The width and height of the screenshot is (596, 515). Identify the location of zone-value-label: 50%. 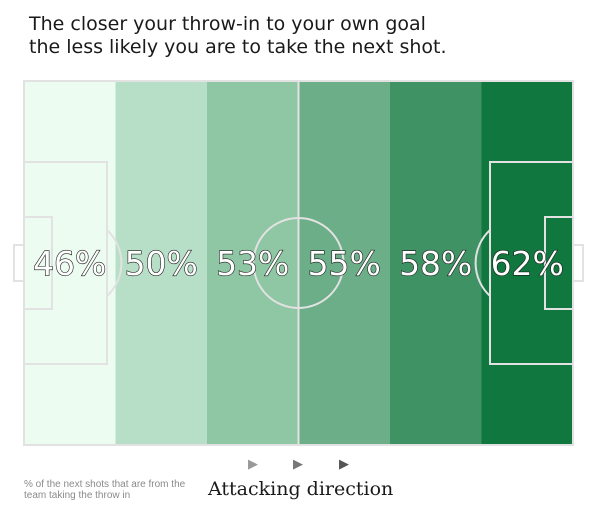
(161, 263).